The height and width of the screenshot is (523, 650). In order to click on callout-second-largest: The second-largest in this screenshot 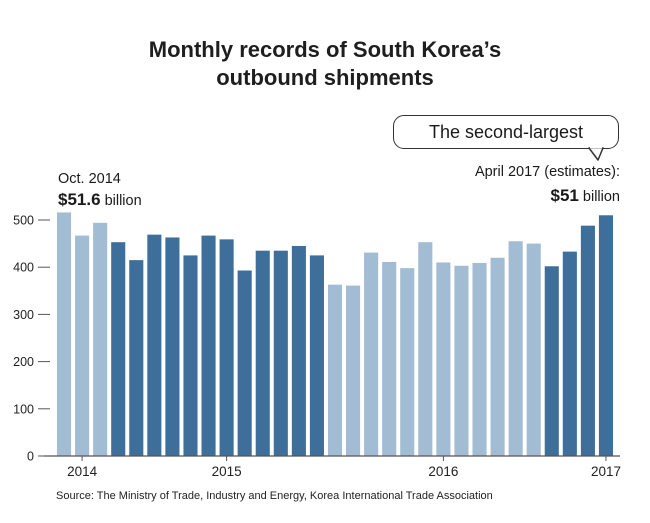, I will do `click(506, 132)`.